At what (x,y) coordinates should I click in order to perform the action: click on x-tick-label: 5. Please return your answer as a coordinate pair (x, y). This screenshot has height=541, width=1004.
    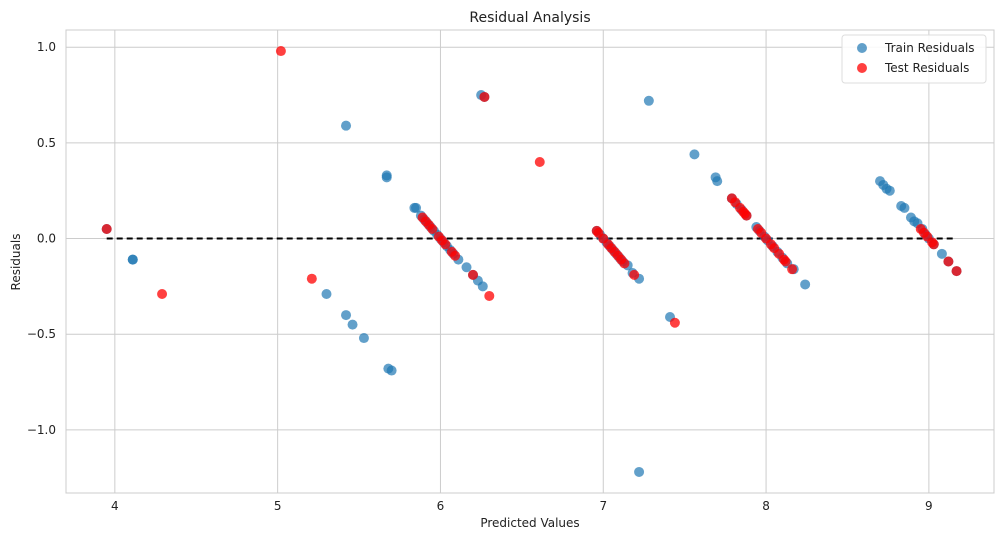
    Looking at the image, I should click on (278, 506).